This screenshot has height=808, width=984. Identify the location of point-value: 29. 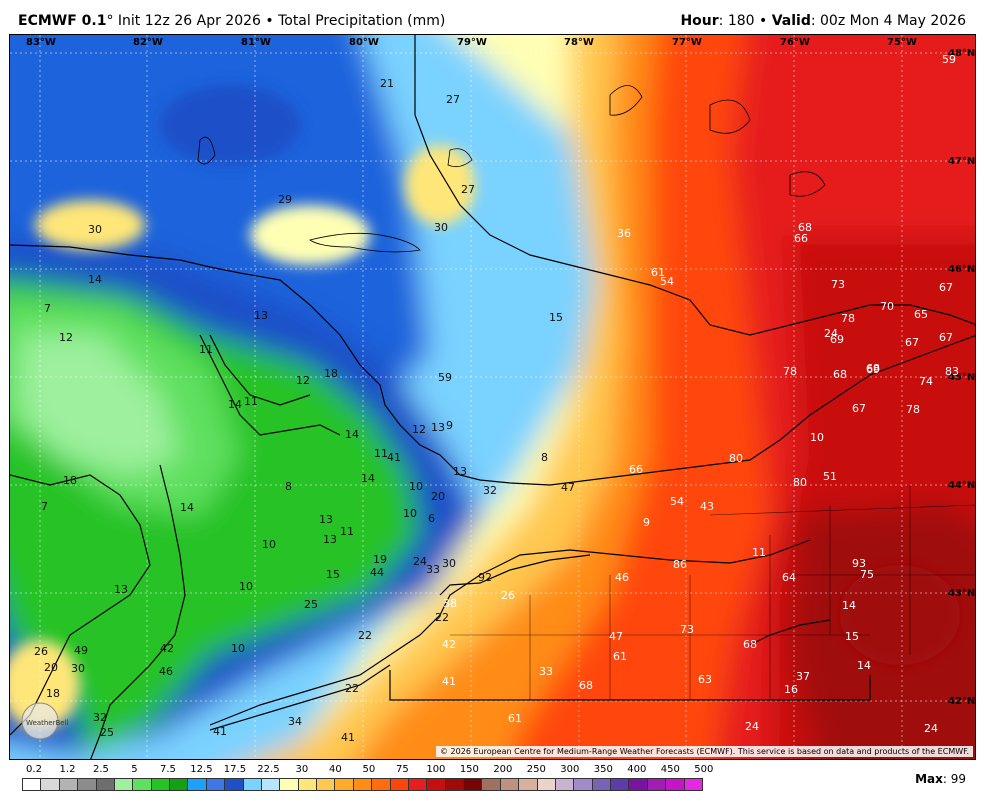
(285, 199).